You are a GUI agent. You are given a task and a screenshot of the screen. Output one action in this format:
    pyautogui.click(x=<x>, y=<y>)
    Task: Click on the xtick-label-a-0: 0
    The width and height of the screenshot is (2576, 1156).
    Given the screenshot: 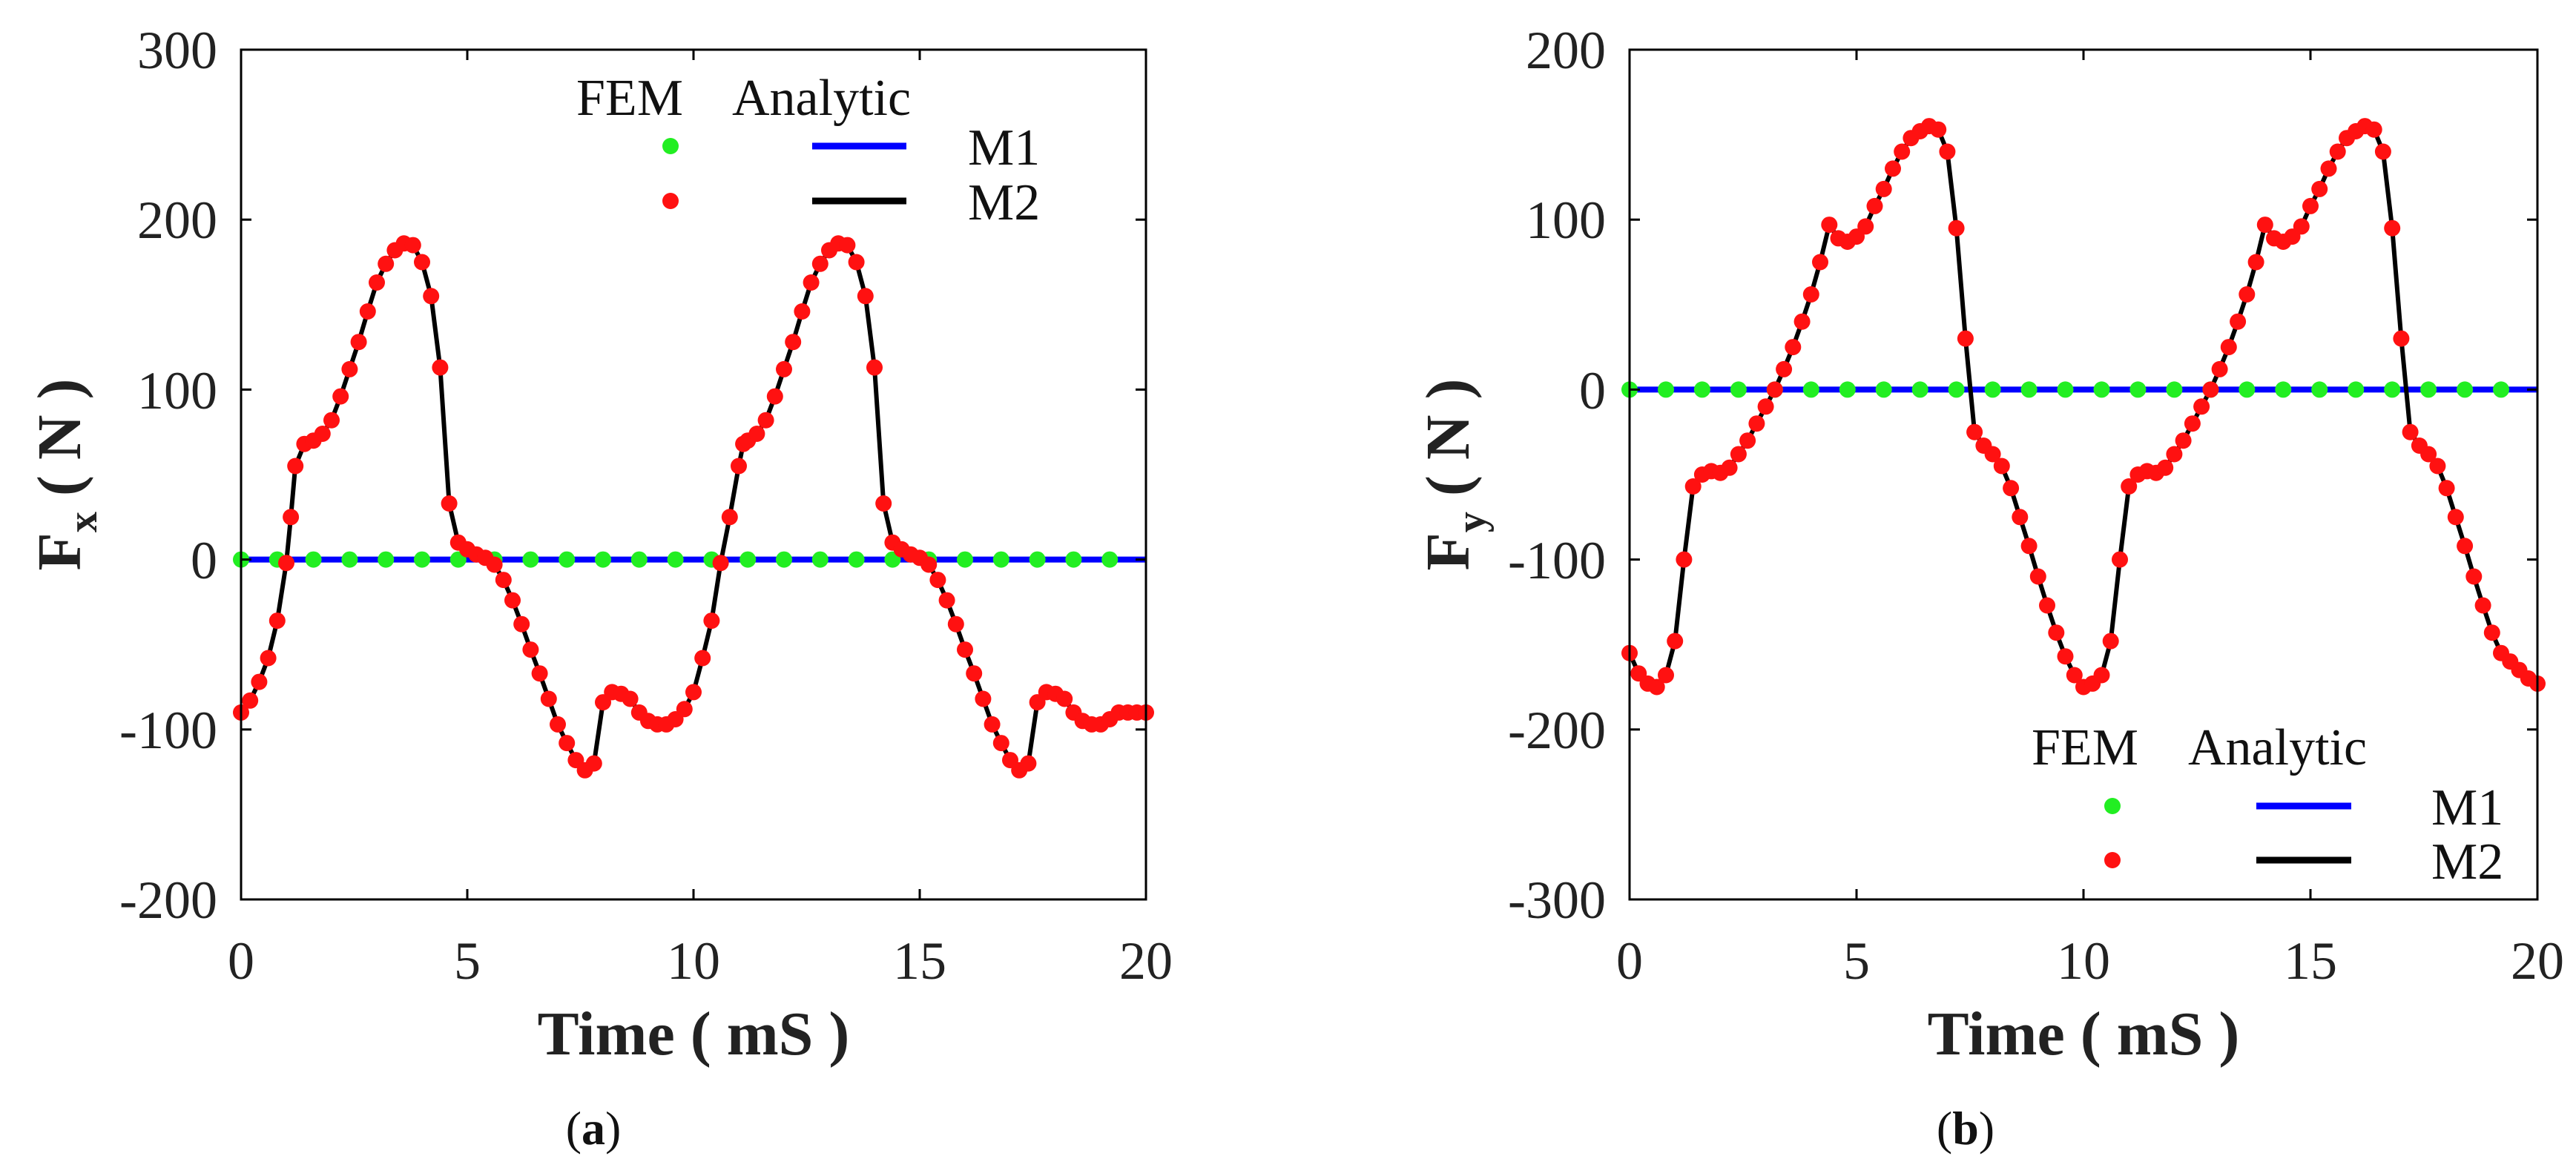 What is the action you would take?
    pyautogui.click(x=241, y=961)
    